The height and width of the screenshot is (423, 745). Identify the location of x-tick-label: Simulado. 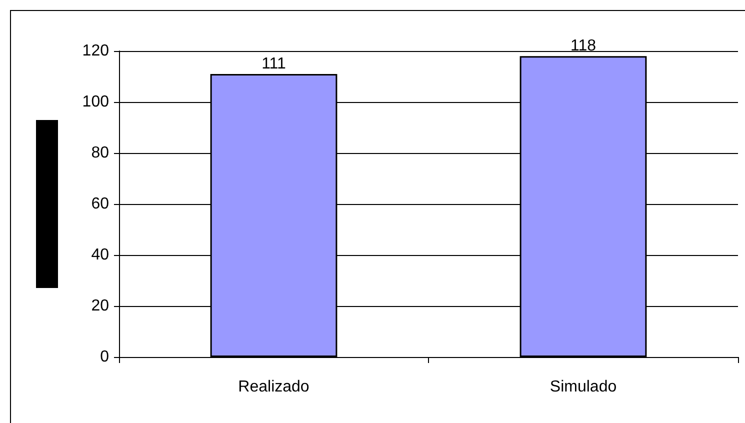
(583, 387).